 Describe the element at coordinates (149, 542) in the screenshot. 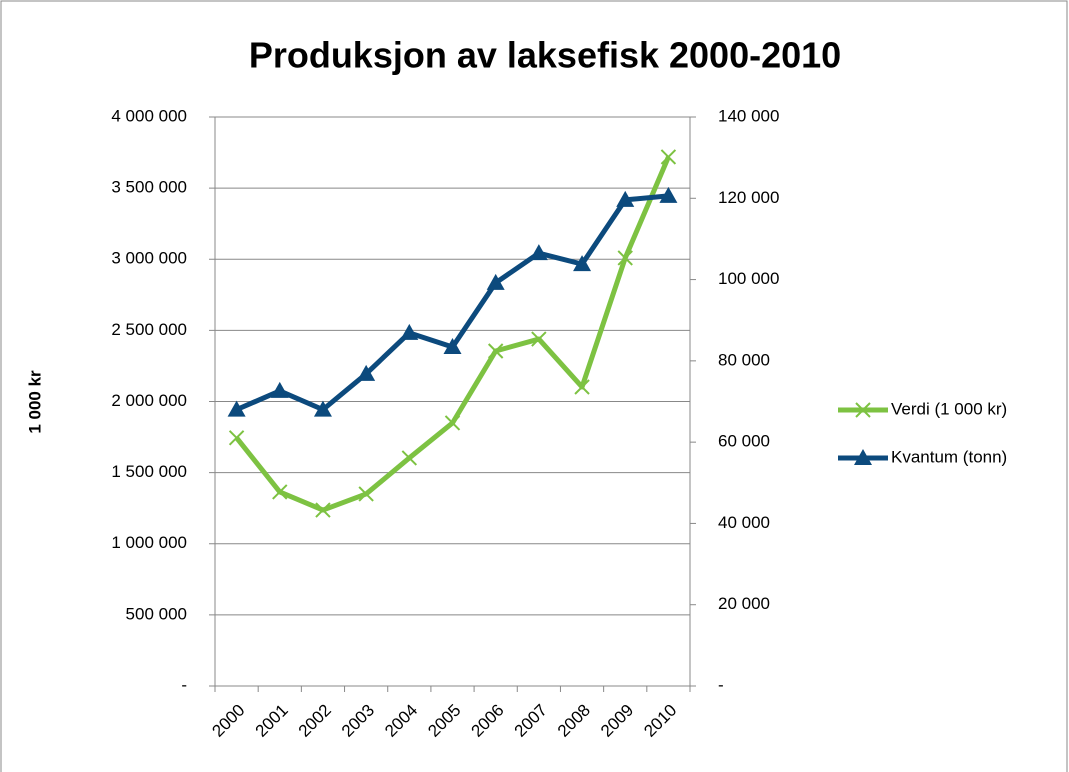

I see `y-tick-label: 1 000 000` at that location.